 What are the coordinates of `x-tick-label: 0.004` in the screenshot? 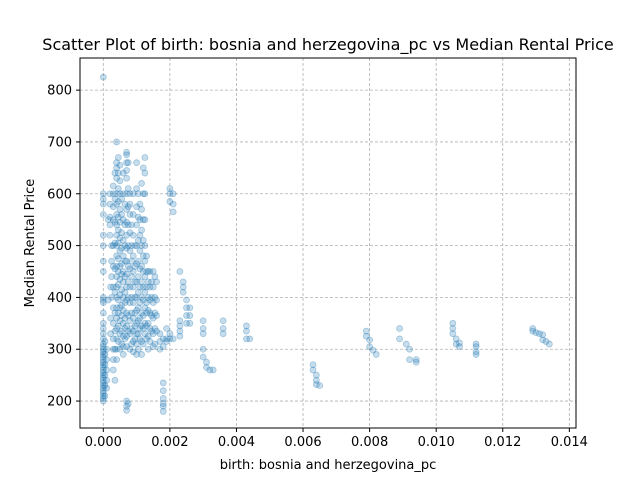 It's located at (236, 442).